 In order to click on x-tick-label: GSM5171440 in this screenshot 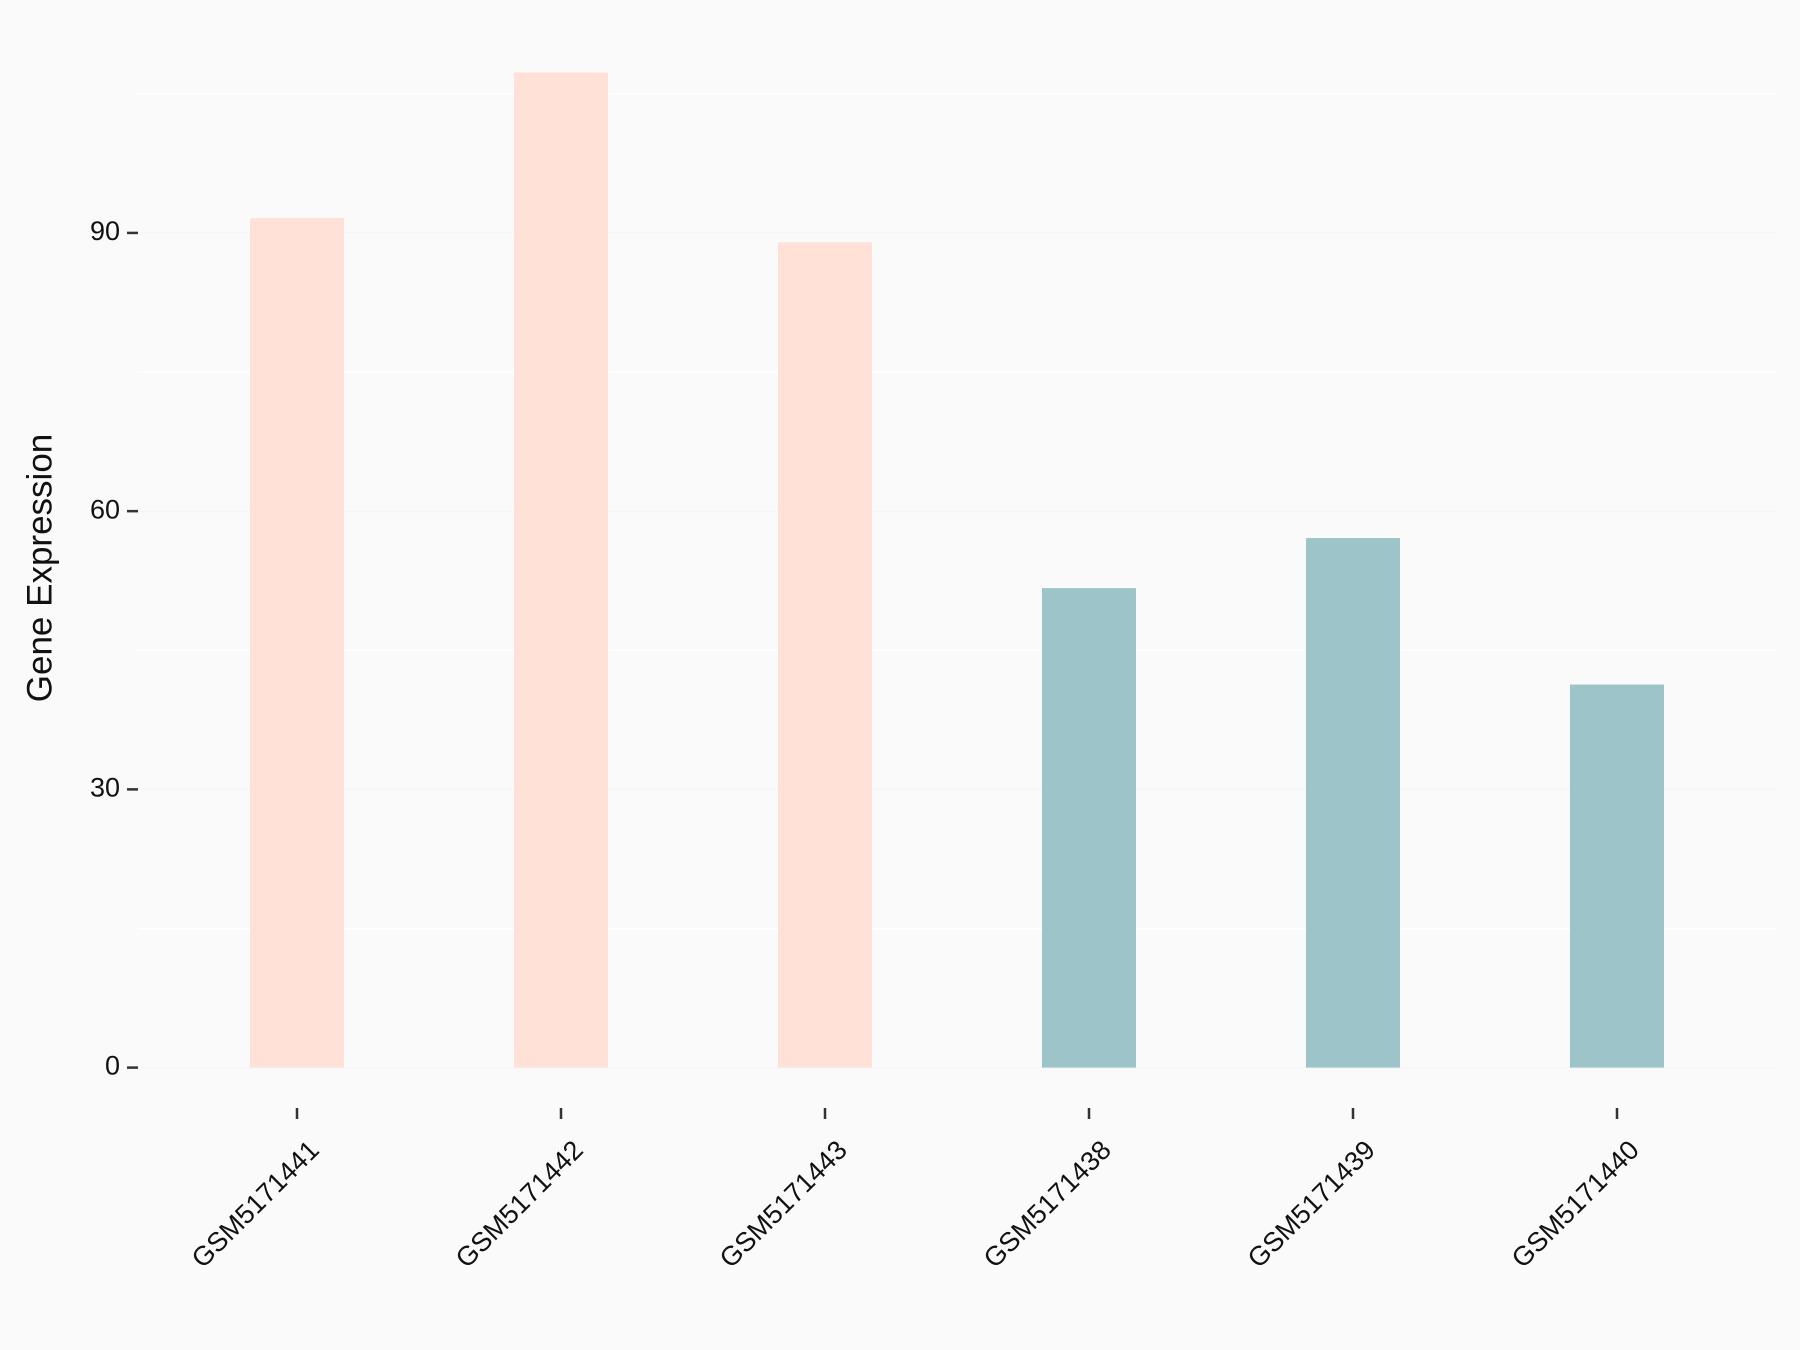, I will do `click(1575, 1204)`.